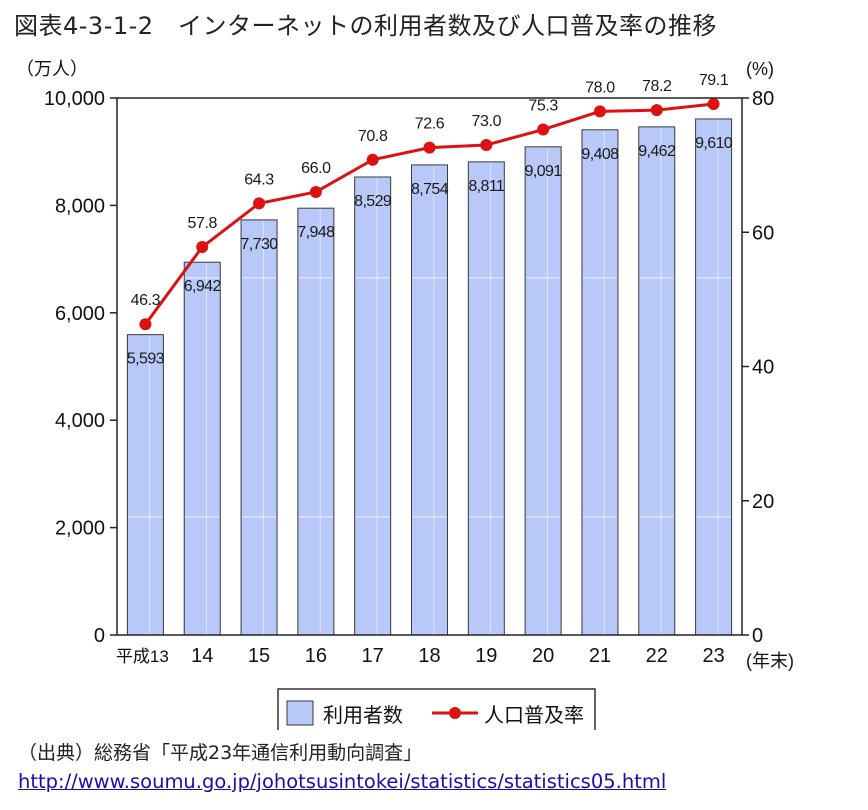  I want to click on x-tick-label: 21, so click(600, 656).